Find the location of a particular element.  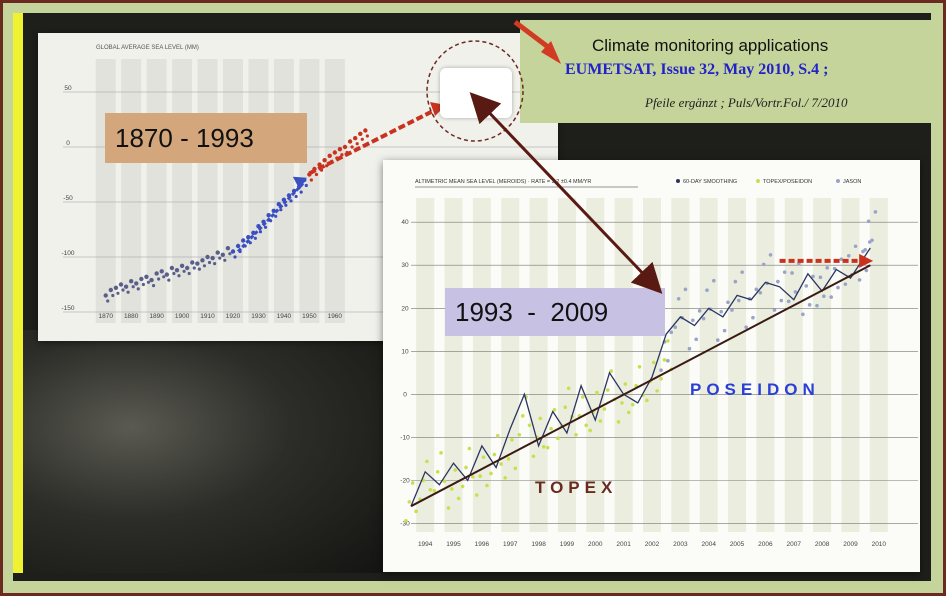

chart2-x-tick-label: 2004 is located at coordinates (708, 544).